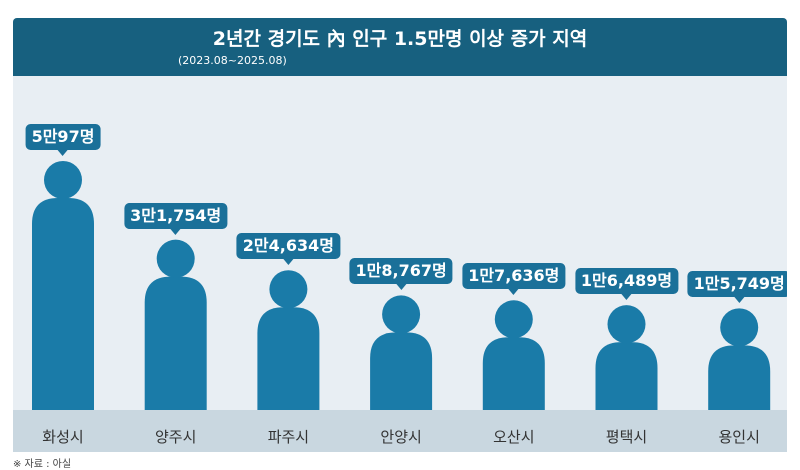  Describe the element at coordinates (288, 437) in the screenshot. I see `category-label: 파주시` at that location.